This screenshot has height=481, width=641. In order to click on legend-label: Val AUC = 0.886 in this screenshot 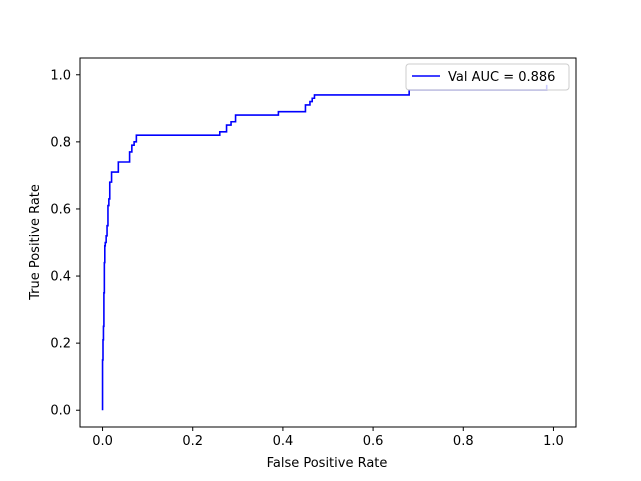, I will do `click(501, 77)`.